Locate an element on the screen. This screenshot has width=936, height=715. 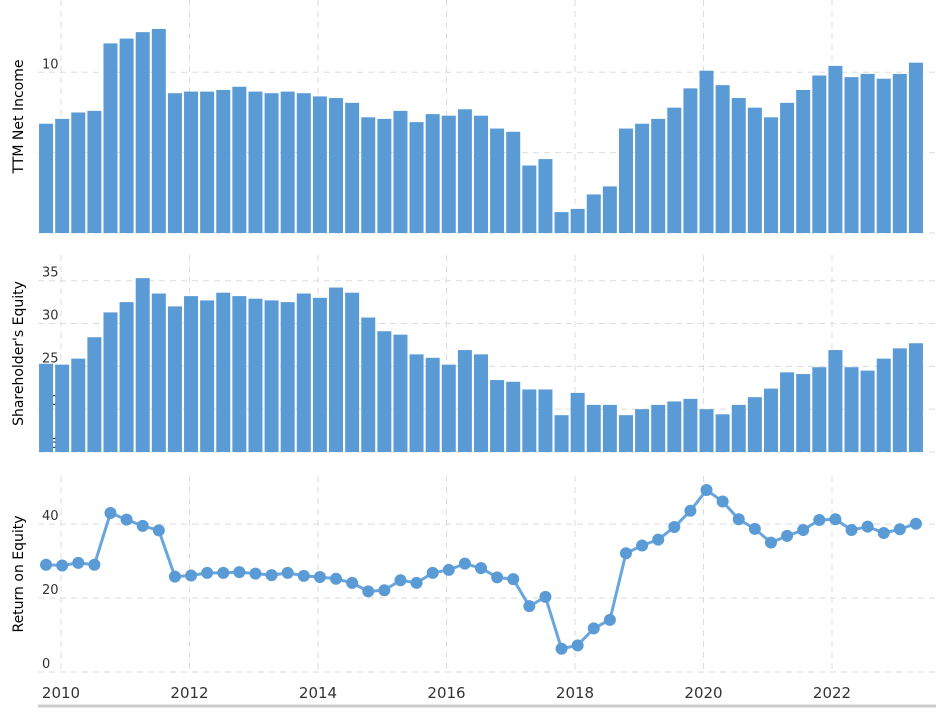
y-tick-label: 0 is located at coordinates (46, 664).